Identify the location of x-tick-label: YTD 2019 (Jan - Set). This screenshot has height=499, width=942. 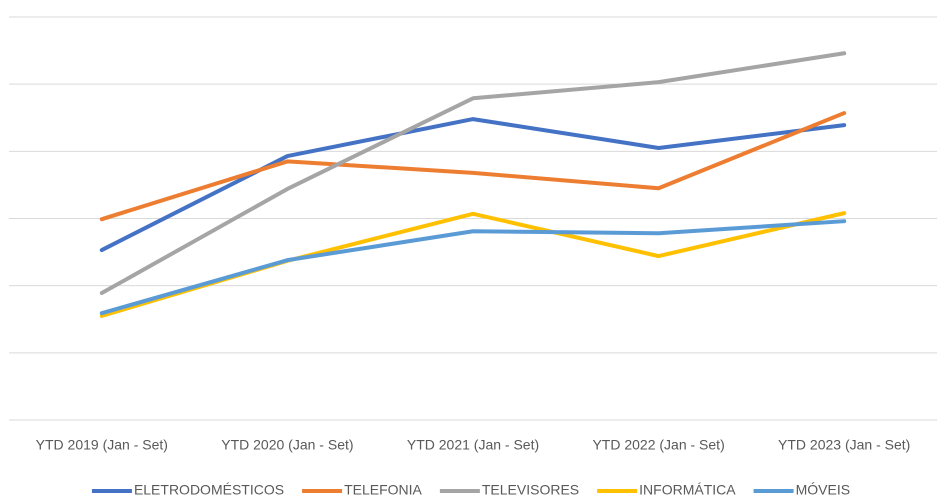
(102, 445).